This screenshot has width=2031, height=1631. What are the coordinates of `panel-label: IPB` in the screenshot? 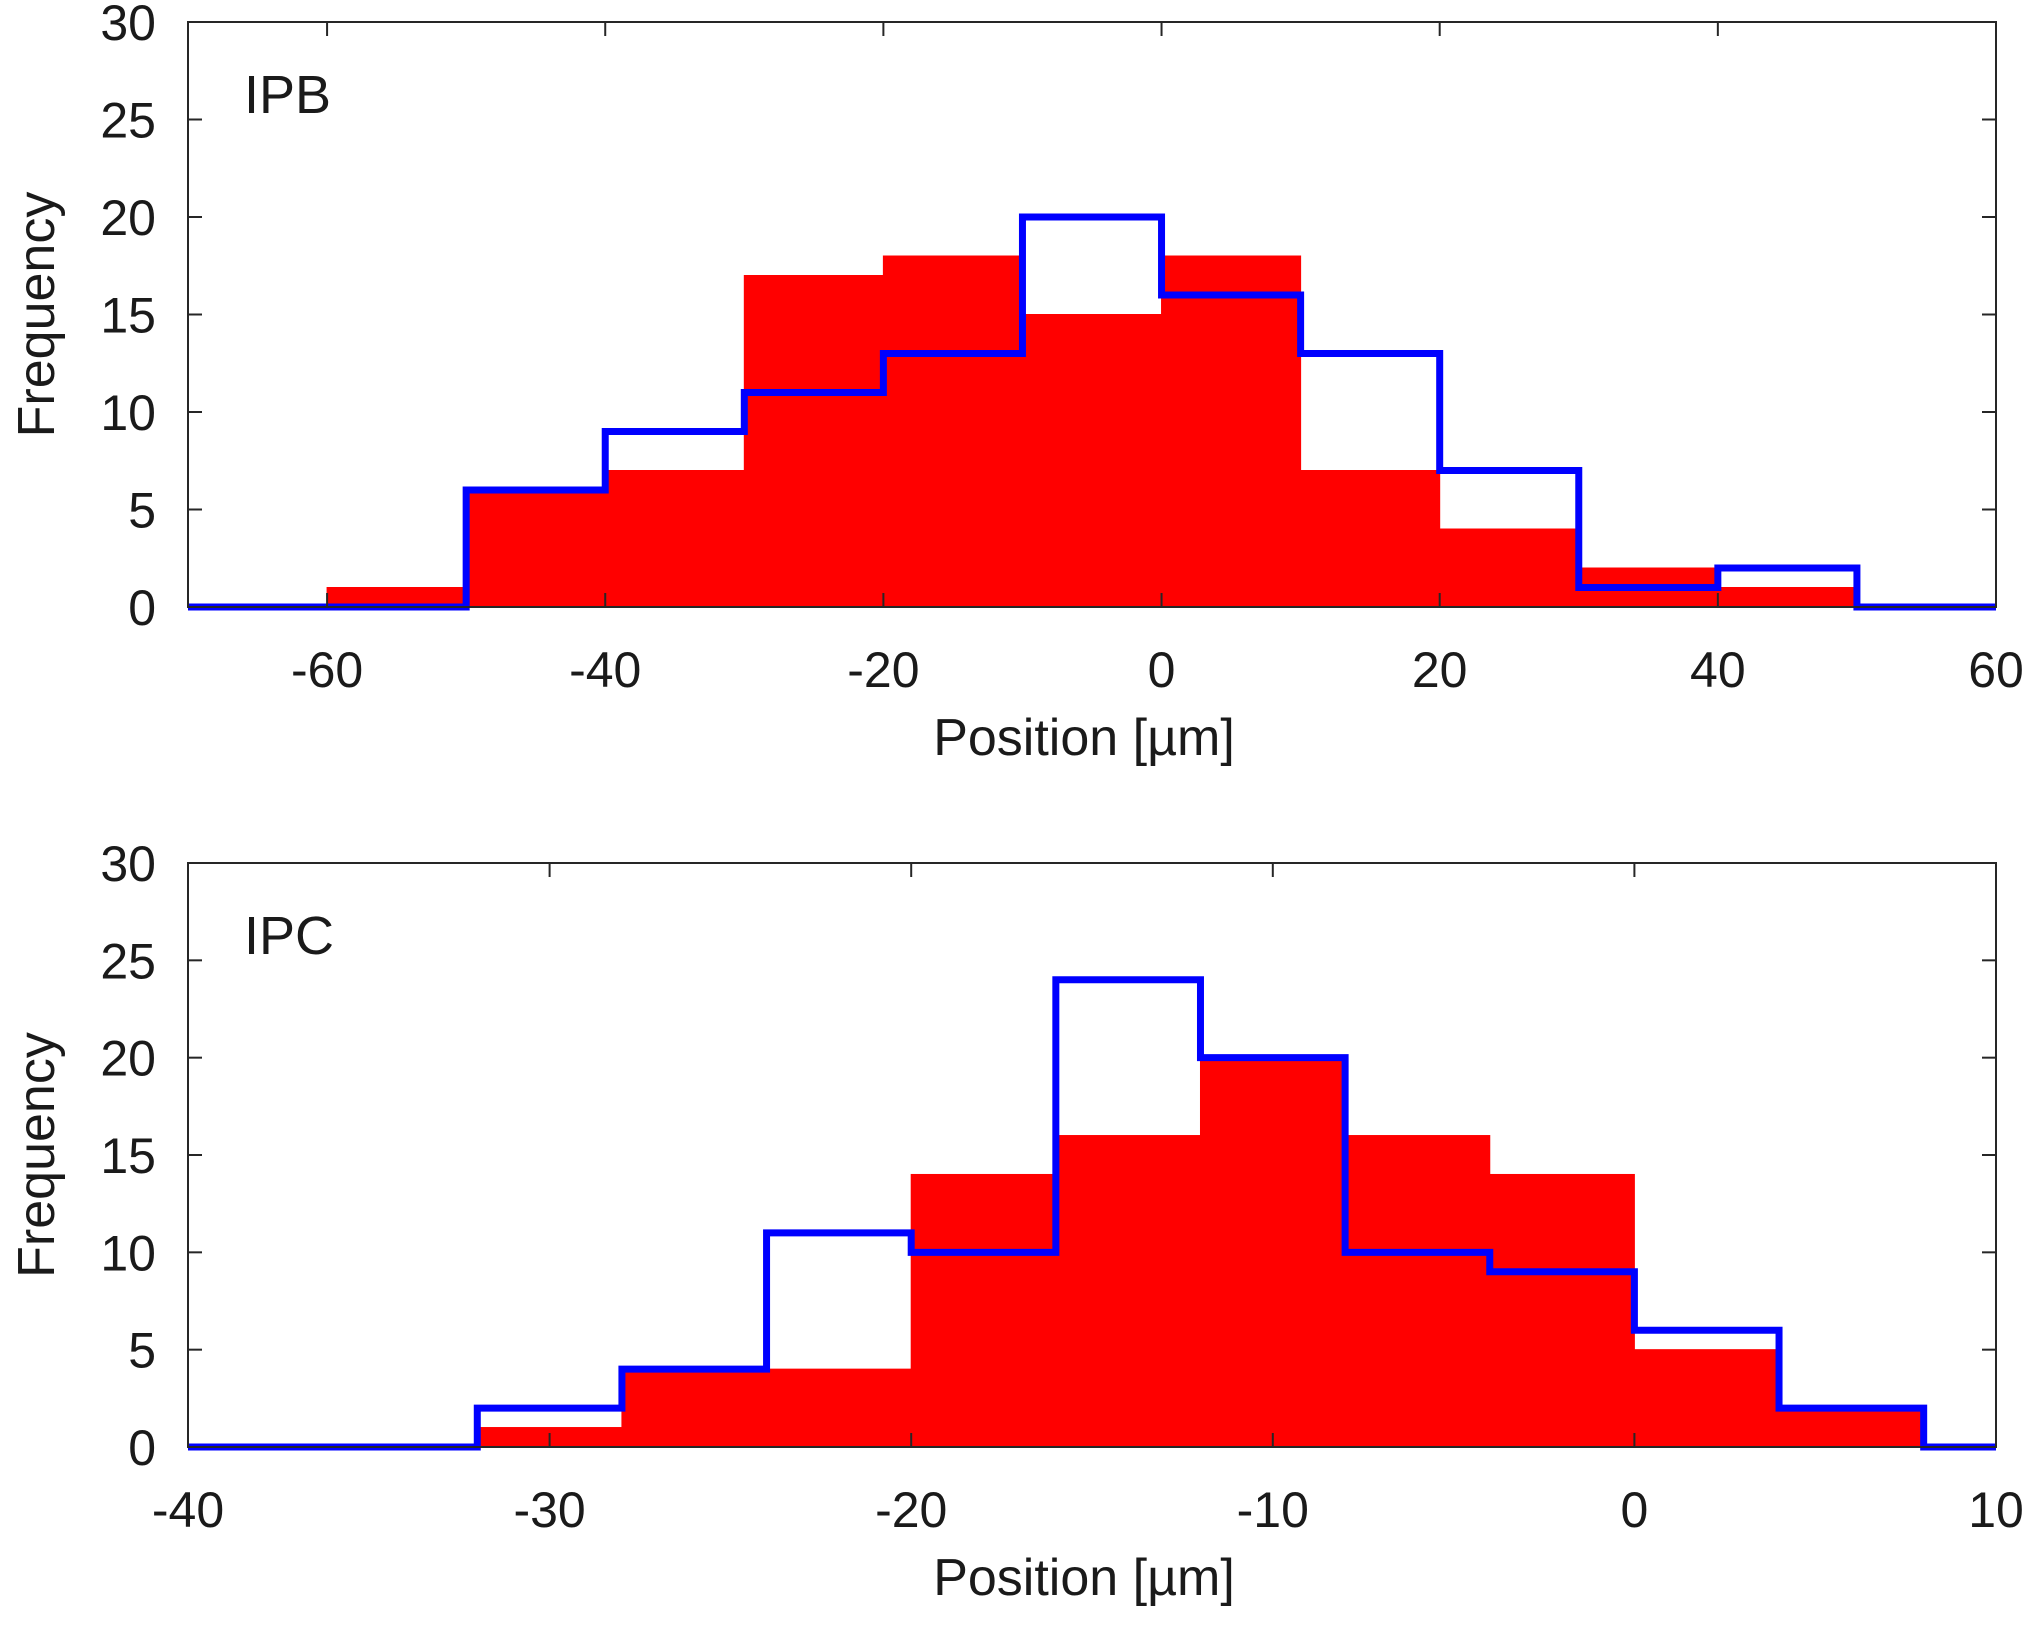 It's located at (287, 95).